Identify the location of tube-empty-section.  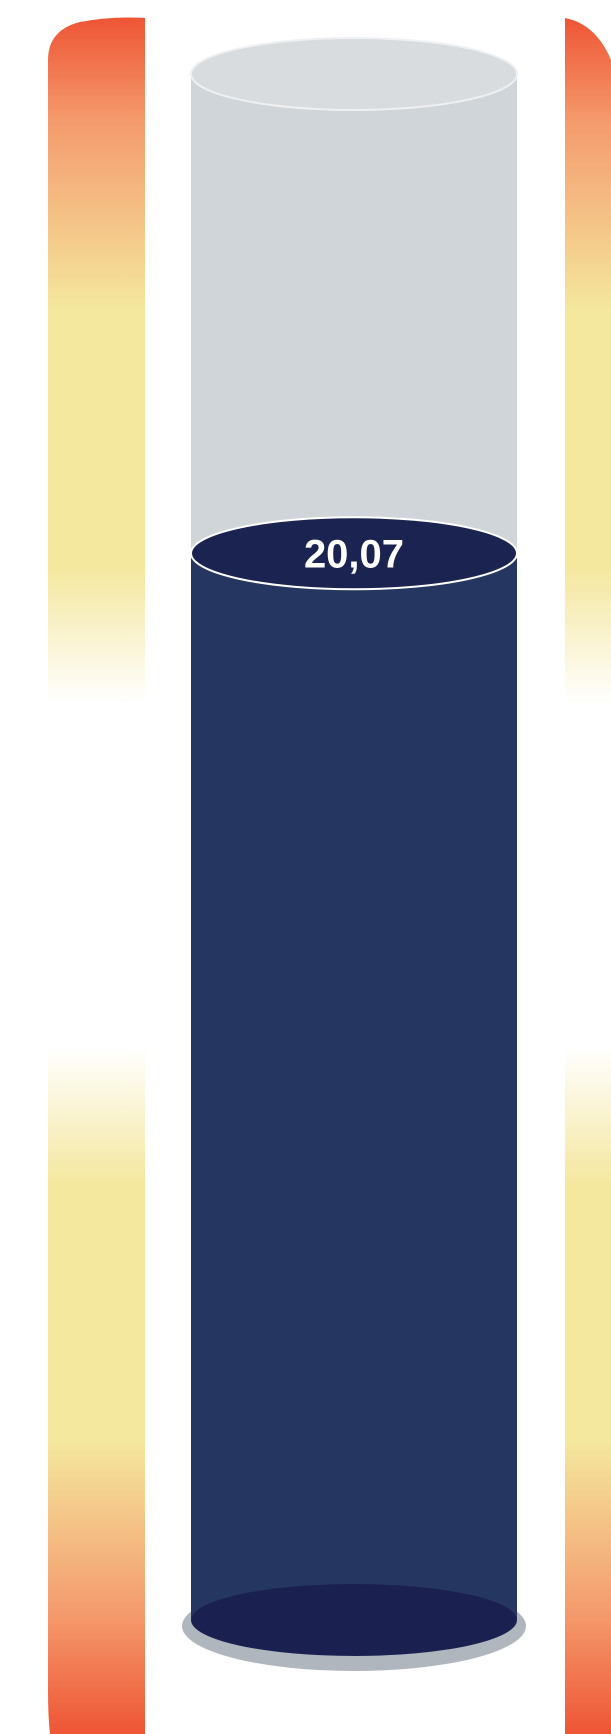
(354, 314).